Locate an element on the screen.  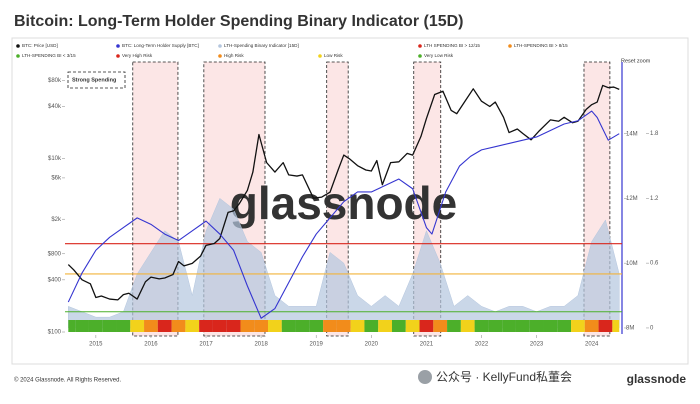
y-tick-label: $400 is located at coordinates (55, 280).